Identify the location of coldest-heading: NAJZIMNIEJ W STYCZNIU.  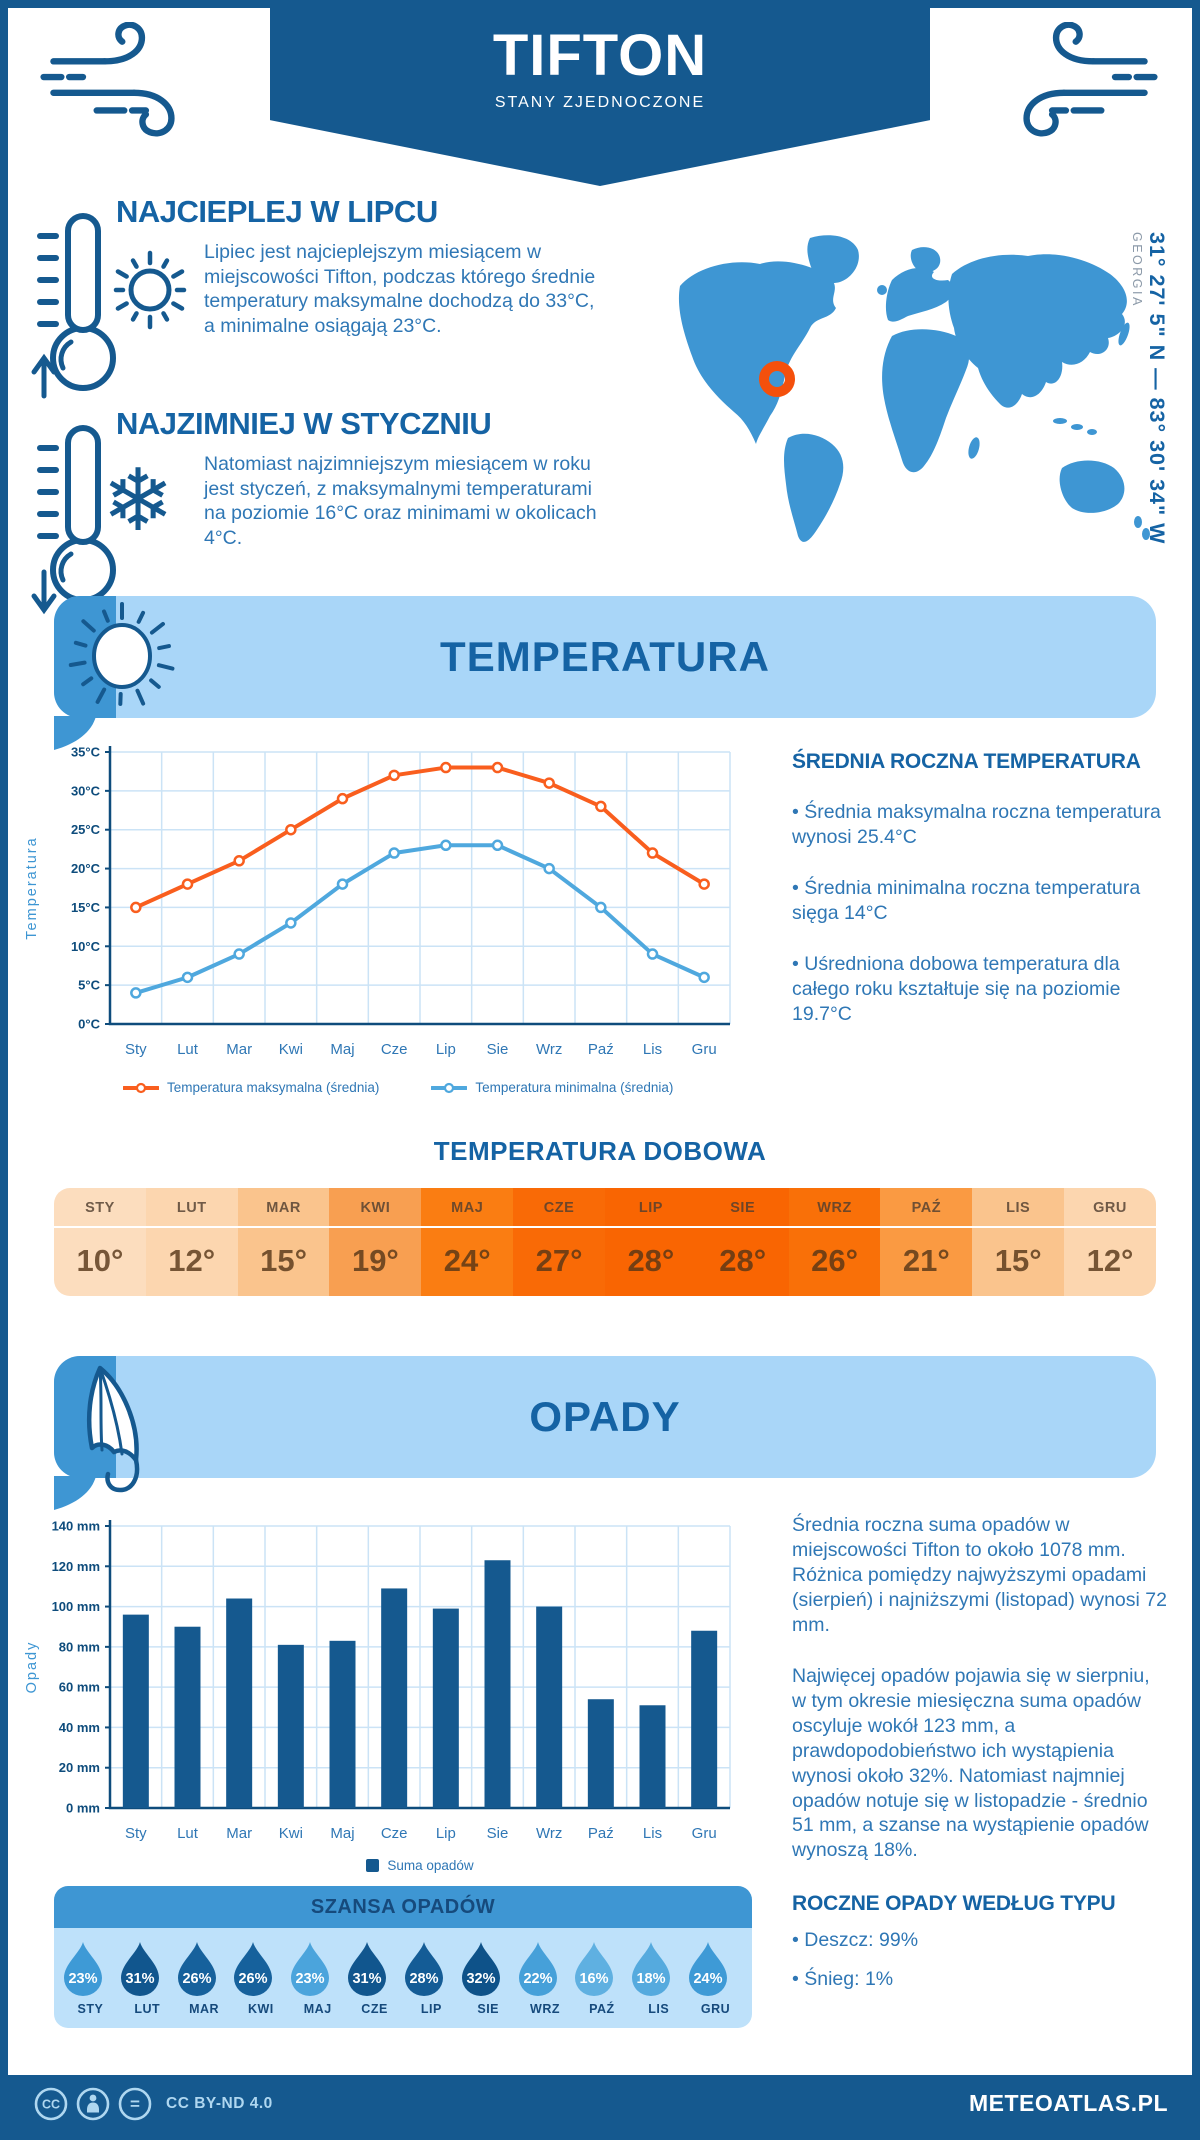
(304, 423).